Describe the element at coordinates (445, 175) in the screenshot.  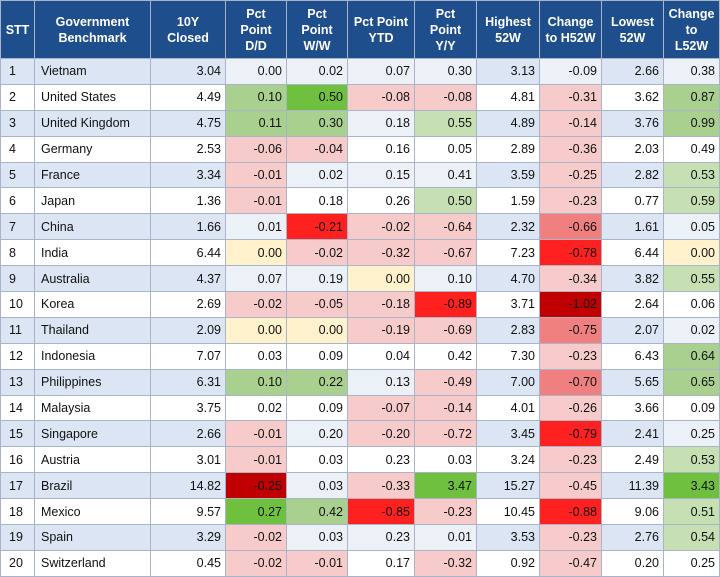
I see `cell-yy: 0.41` at that location.